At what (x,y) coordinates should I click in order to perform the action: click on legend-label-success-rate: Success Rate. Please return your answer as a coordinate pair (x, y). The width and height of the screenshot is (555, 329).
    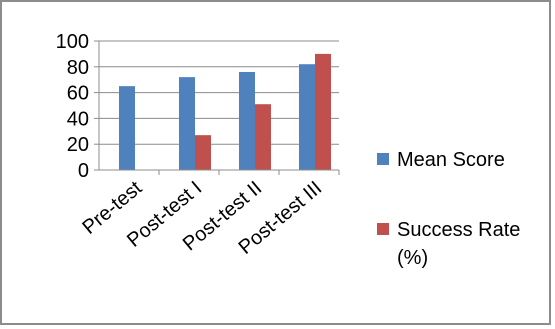
    Looking at the image, I should click on (458, 230).